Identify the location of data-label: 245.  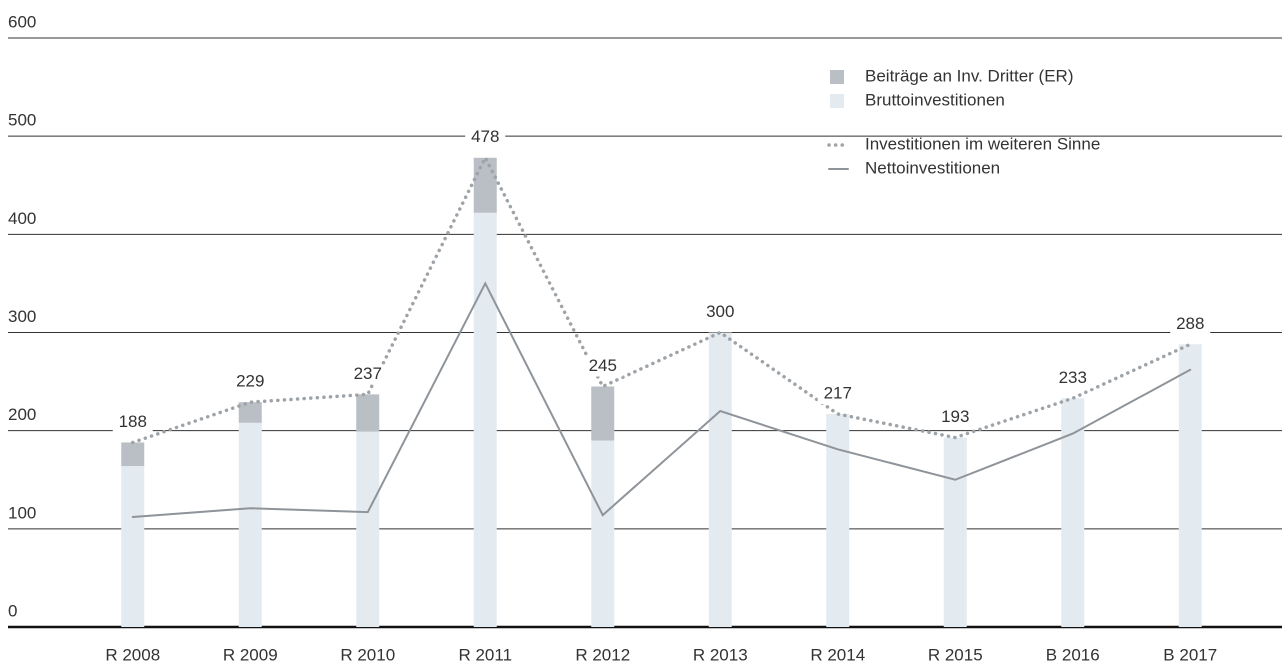
(603, 365).